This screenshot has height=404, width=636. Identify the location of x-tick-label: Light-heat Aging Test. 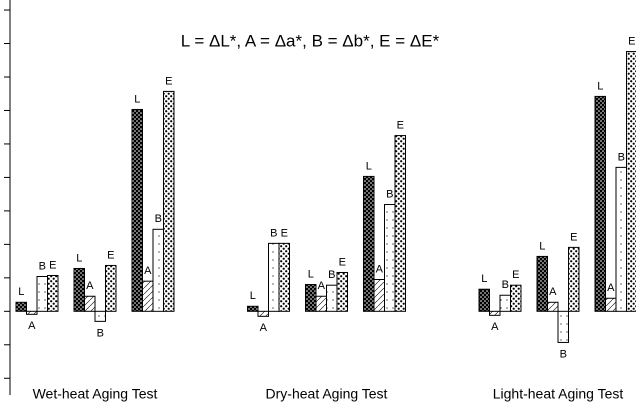
(558, 394).